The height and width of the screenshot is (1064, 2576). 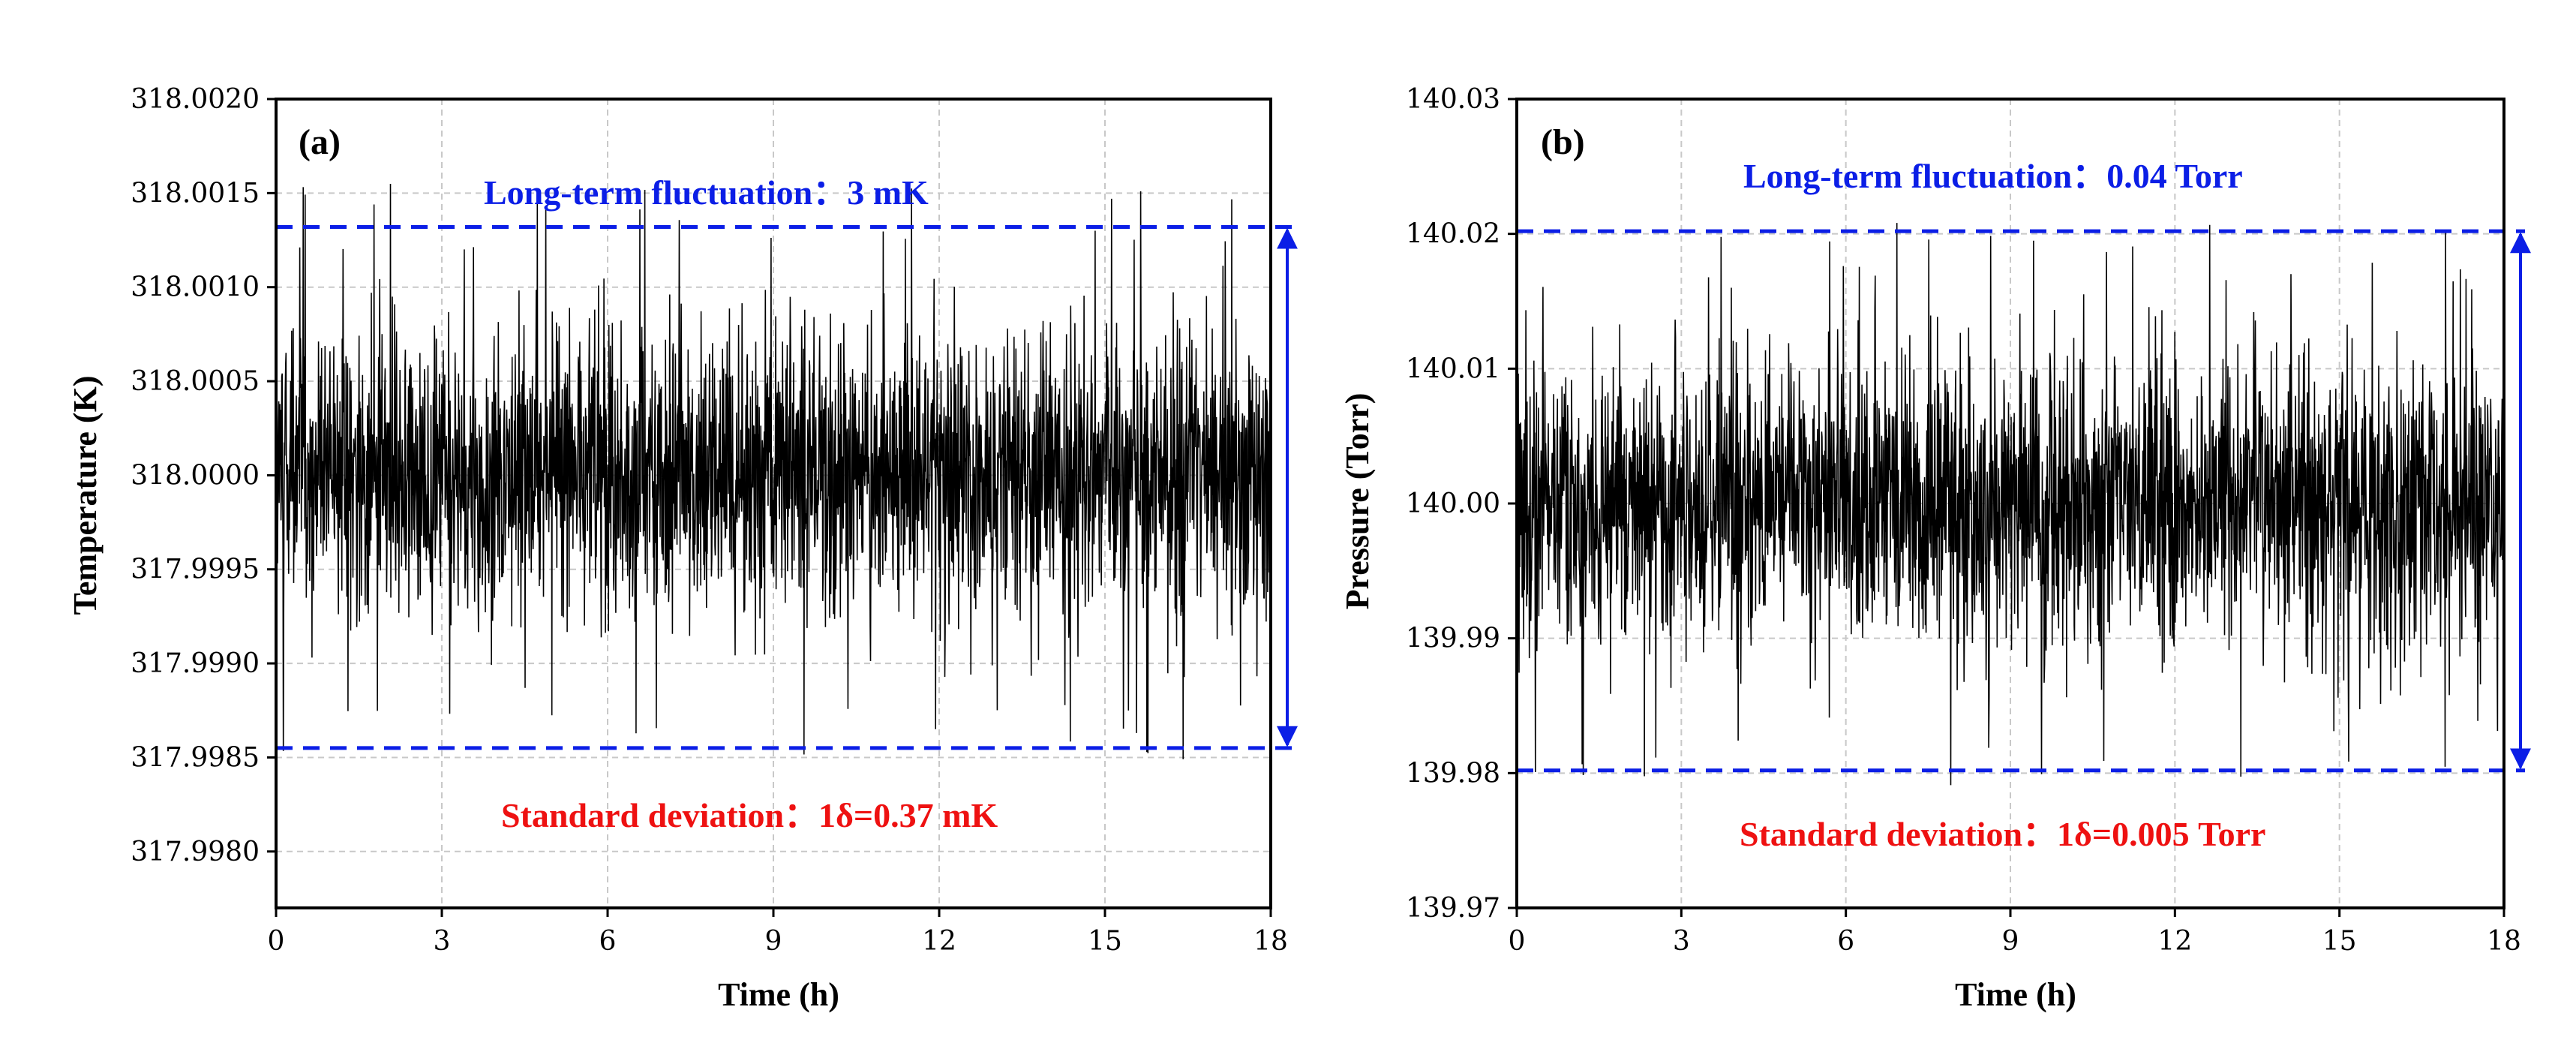 What do you see at coordinates (1453, 909) in the screenshot?
I see `y-tick-label: 139.97` at bounding box center [1453, 909].